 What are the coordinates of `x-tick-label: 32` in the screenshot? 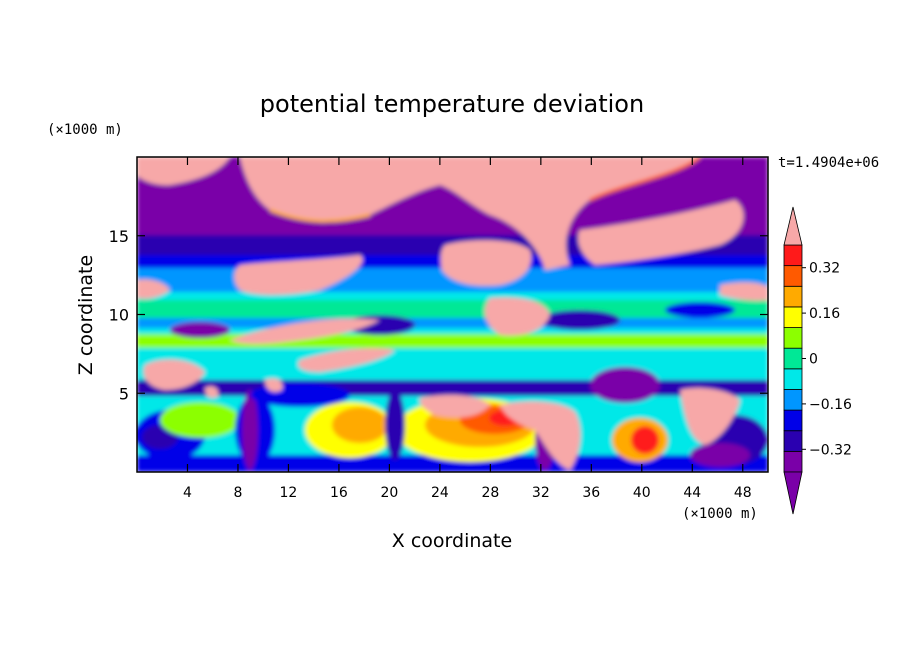 It's located at (541, 493).